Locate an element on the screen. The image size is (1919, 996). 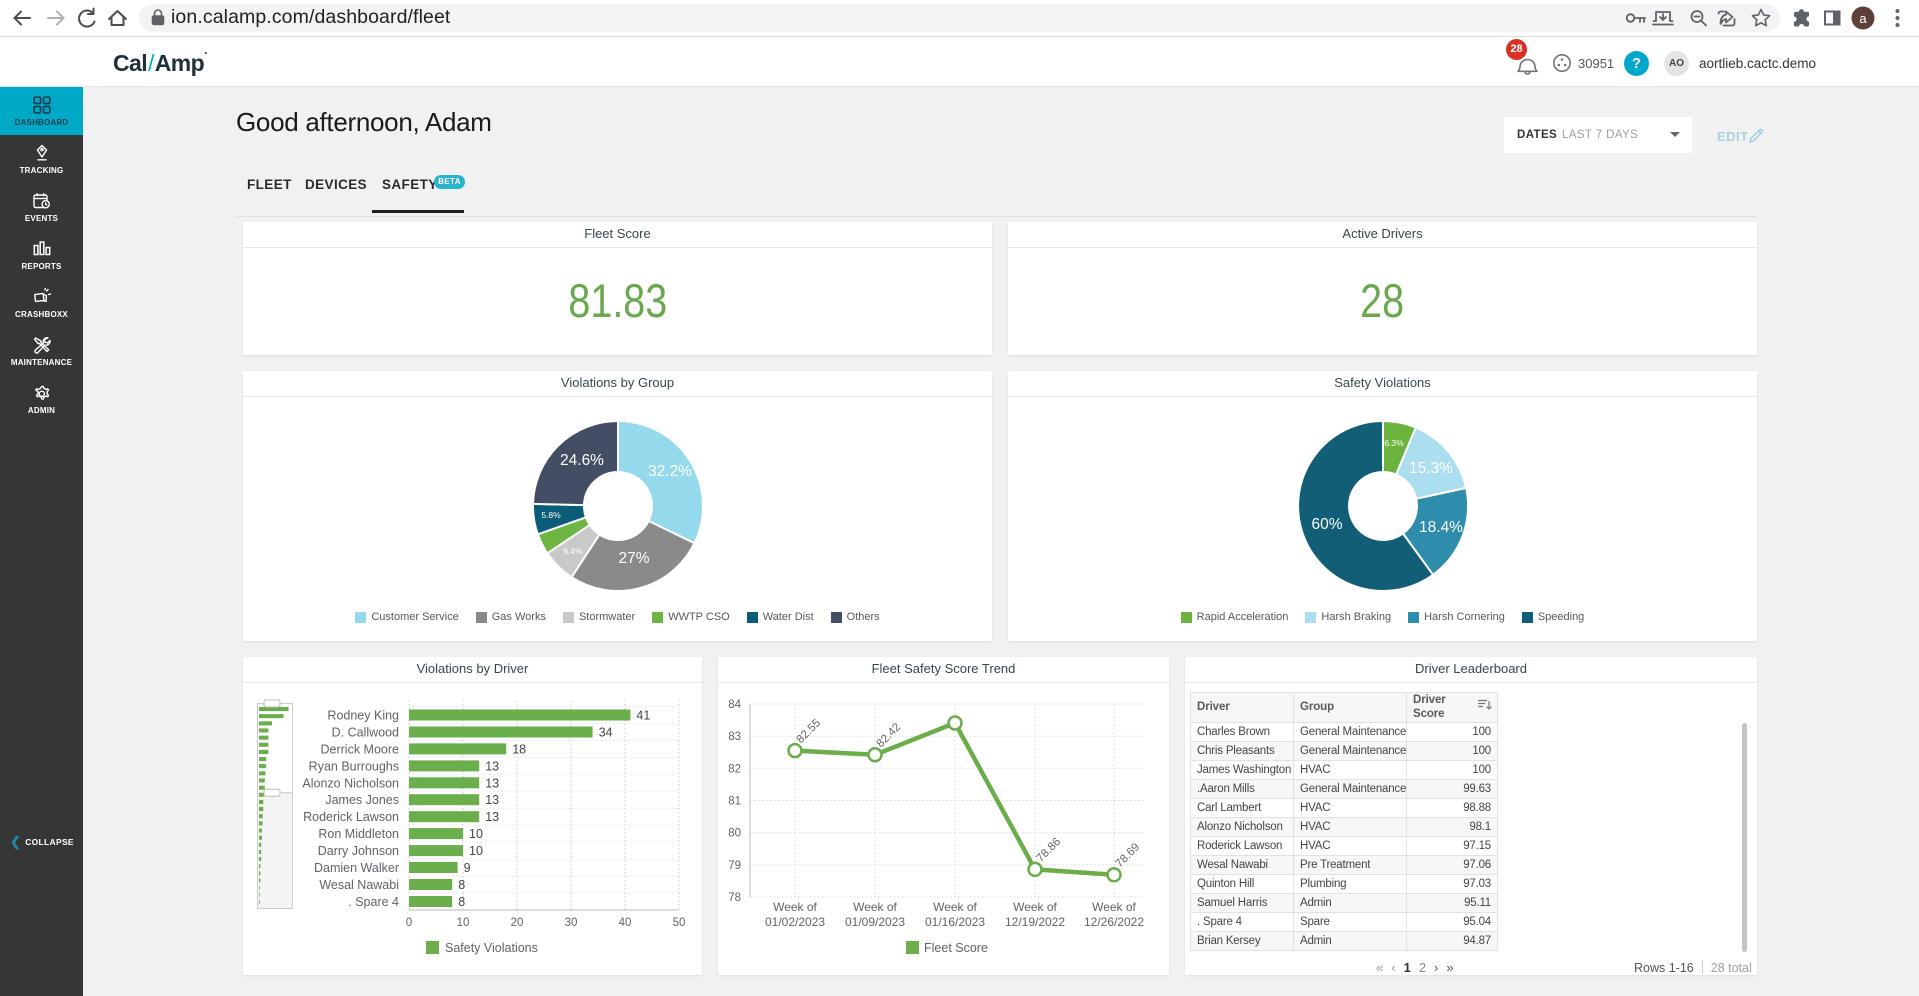
svg-text: a is located at coordinates (1863, 18).